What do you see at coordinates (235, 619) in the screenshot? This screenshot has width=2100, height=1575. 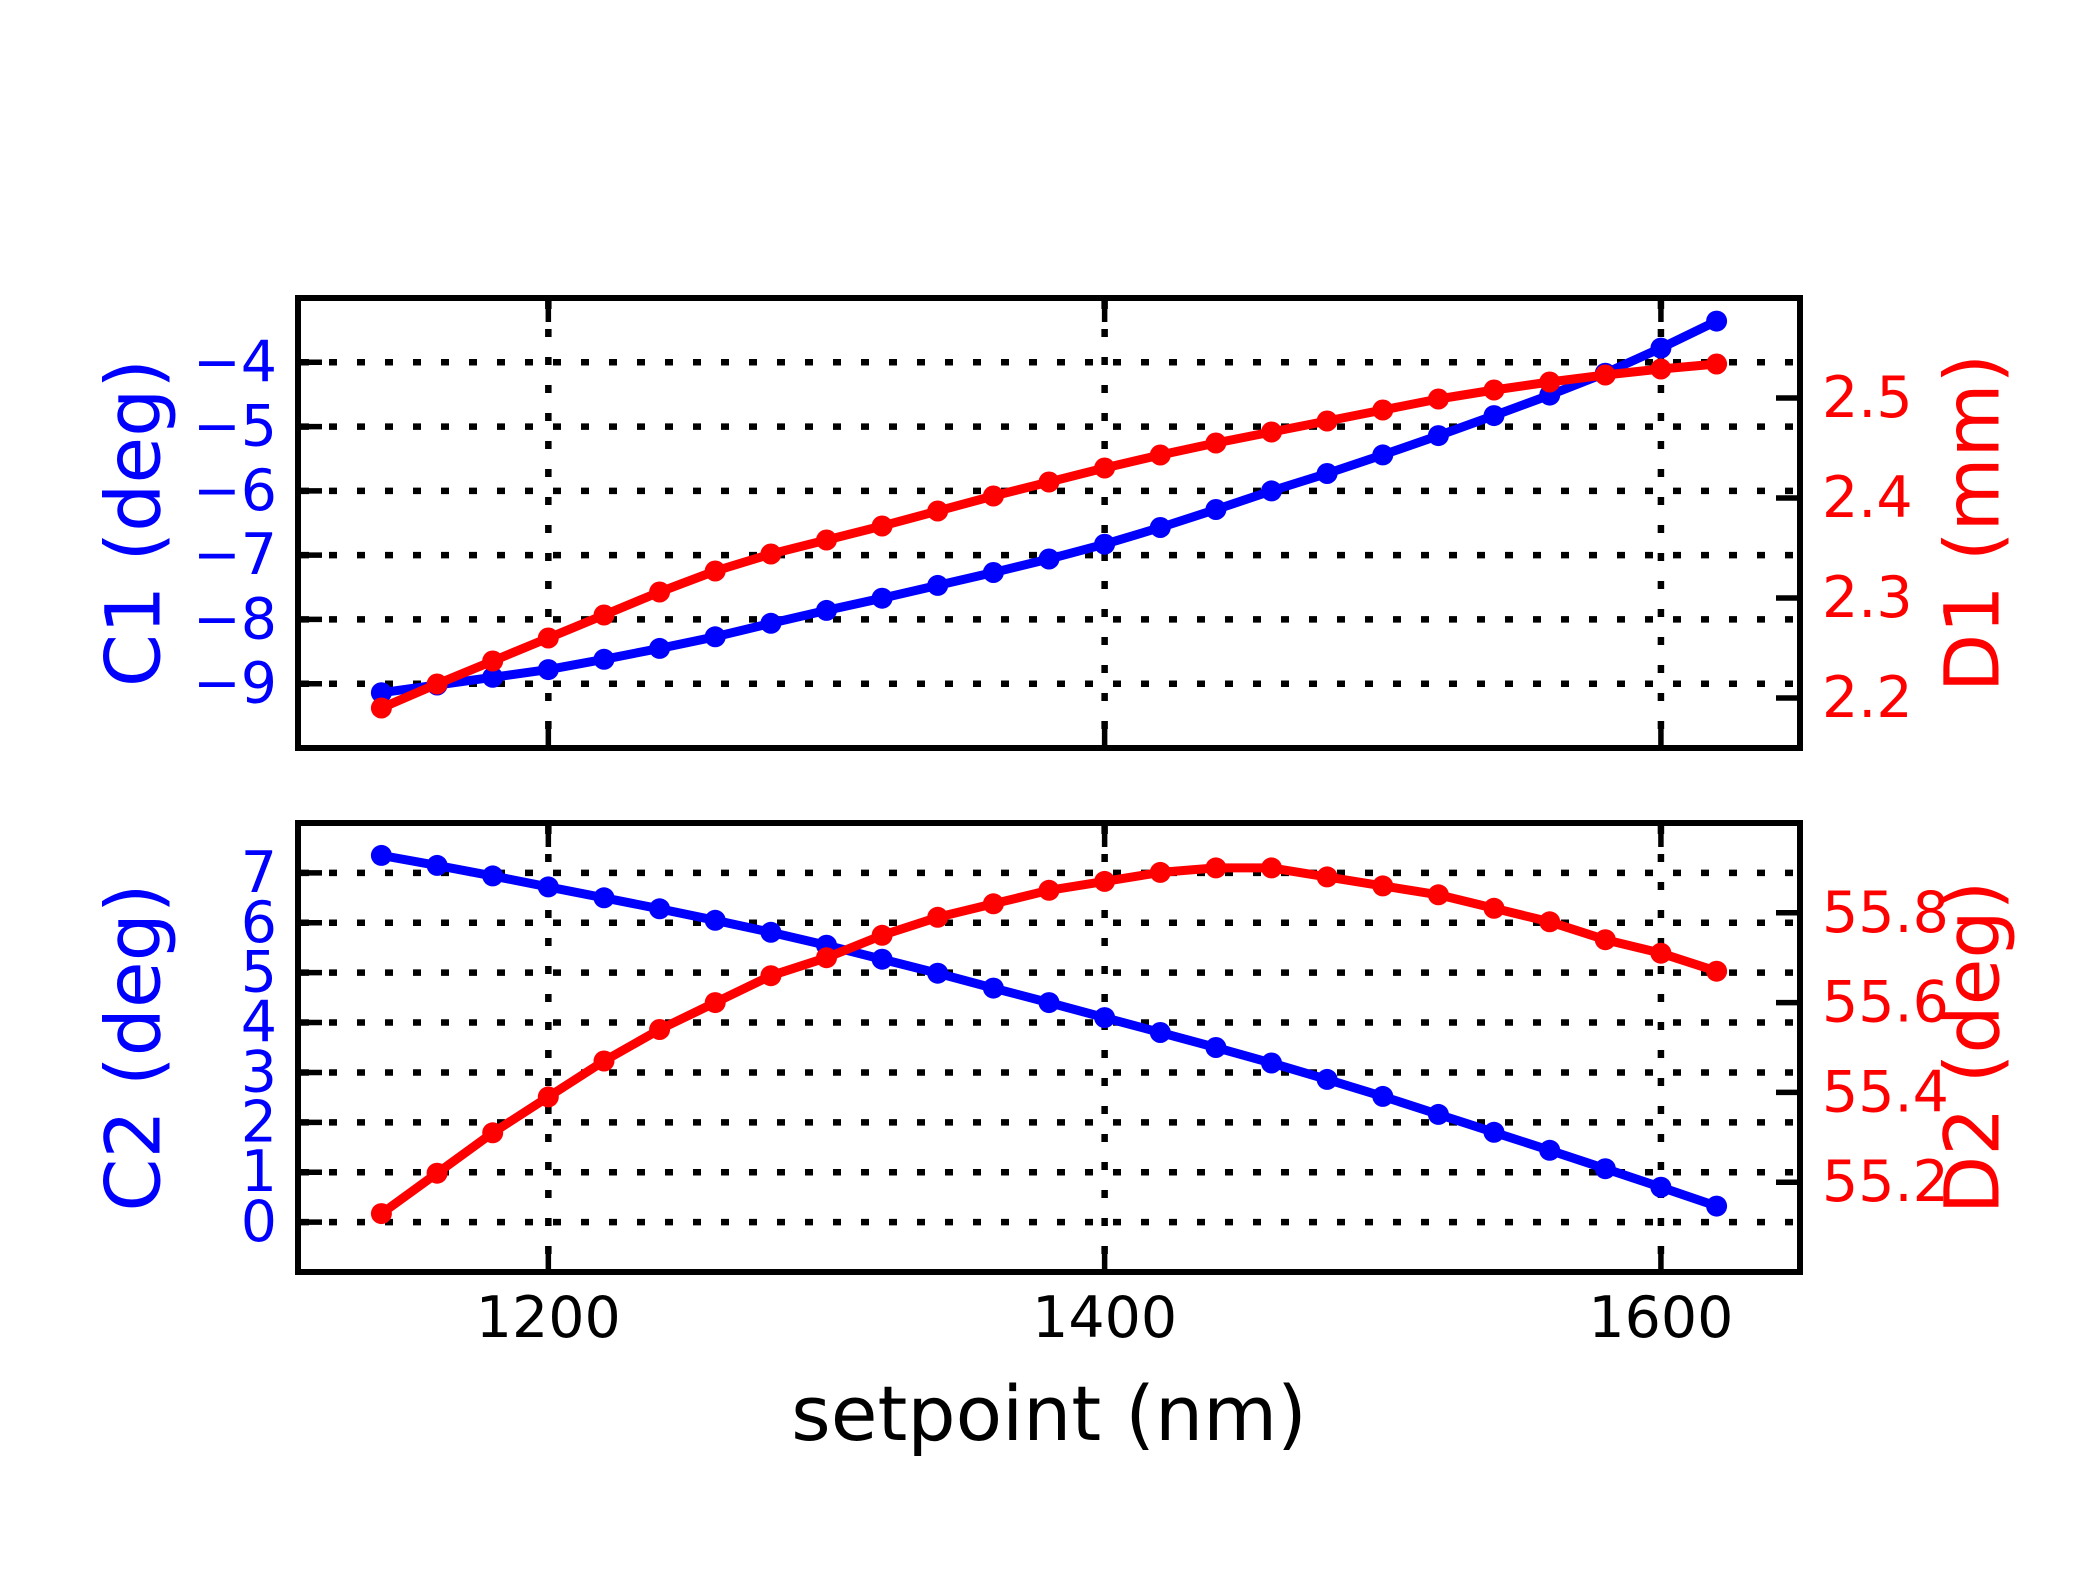 I see `left-tick-label: −8` at bounding box center [235, 619].